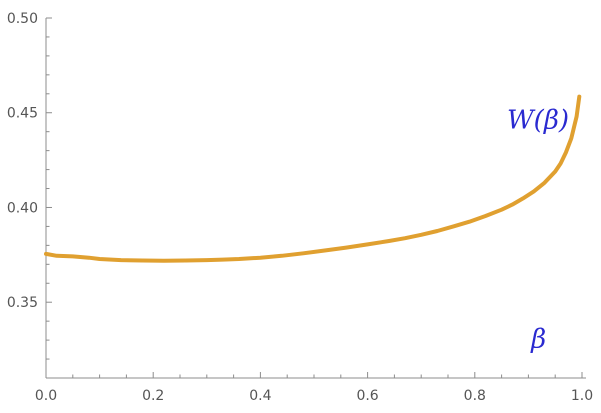 The width and height of the screenshot is (601, 413). What do you see at coordinates (582, 396) in the screenshot?
I see `x-tick-label: 1.0` at bounding box center [582, 396].